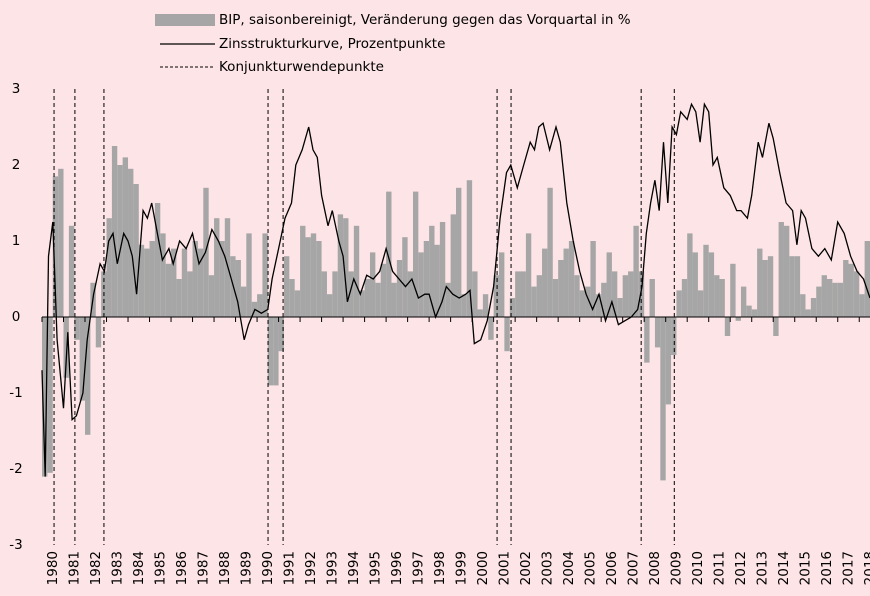  Describe the element at coordinates (827, 568) in the screenshot. I see `x-tick-label: 2016` at that location.